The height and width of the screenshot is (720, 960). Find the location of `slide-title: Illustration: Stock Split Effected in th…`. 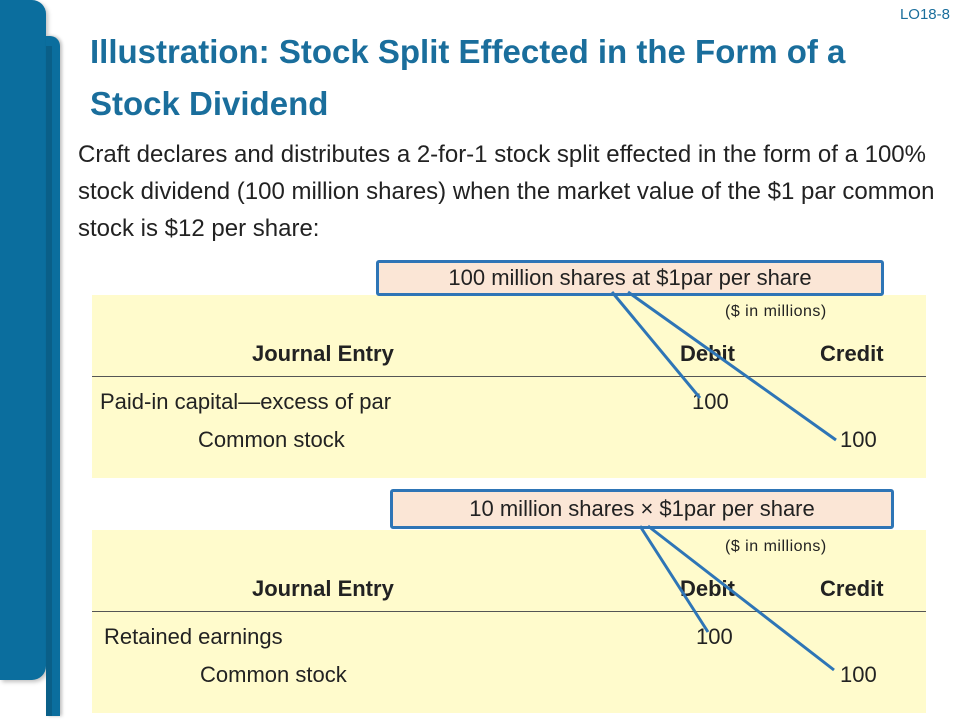

slide-title: Illustration: Stock Split Effected in th… is located at coordinates (468, 77).